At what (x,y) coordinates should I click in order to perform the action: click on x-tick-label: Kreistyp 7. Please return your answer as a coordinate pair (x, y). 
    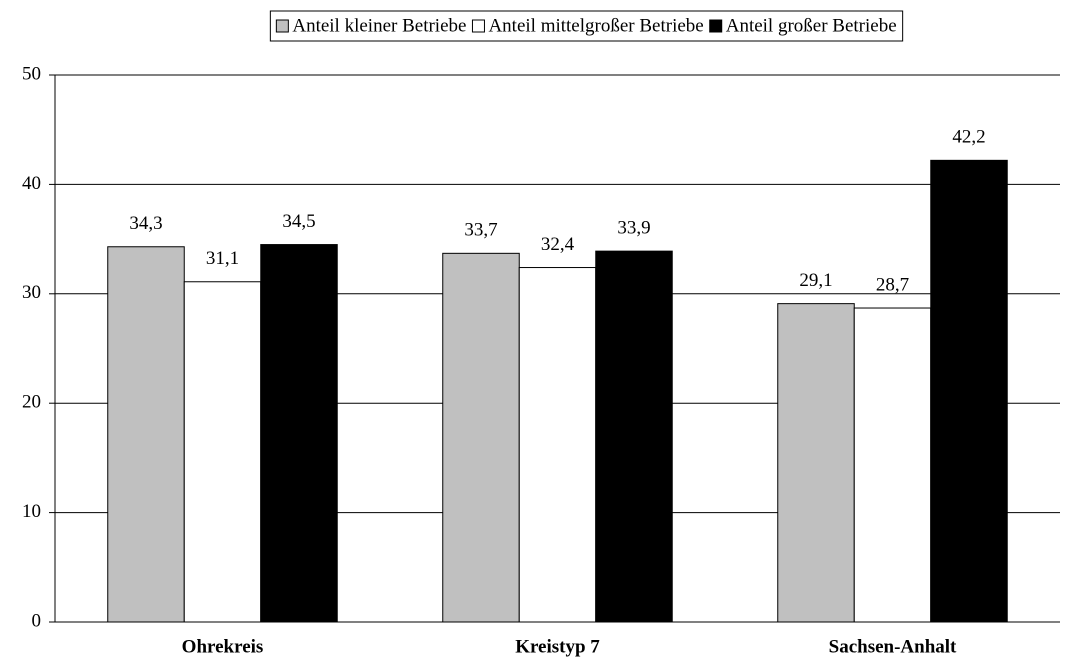
    Looking at the image, I should click on (557, 646).